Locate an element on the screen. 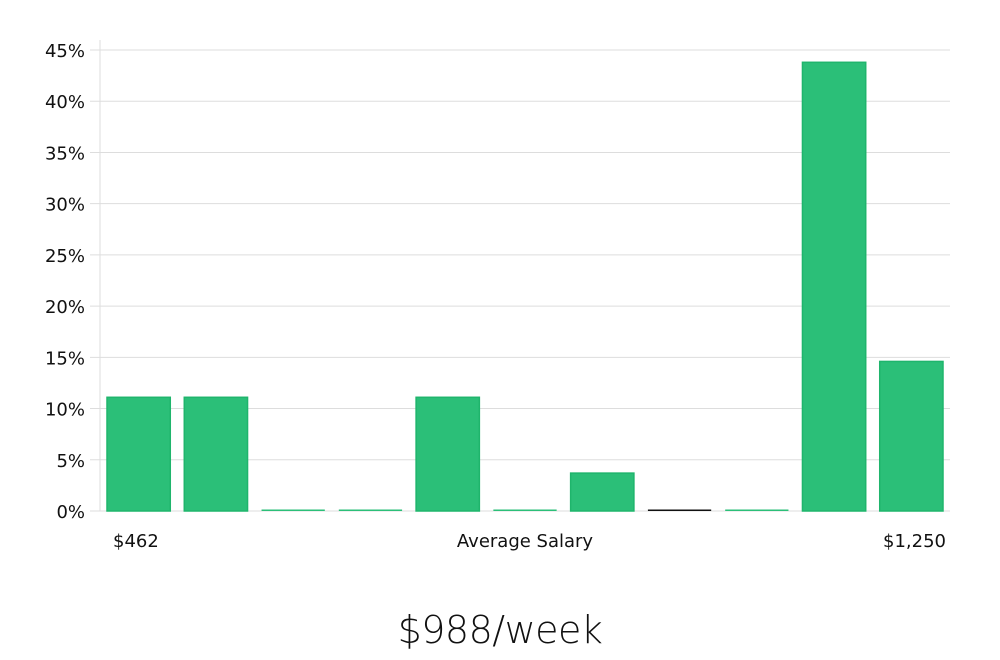  y-tick-label: 45% is located at coordinates (65, 51).